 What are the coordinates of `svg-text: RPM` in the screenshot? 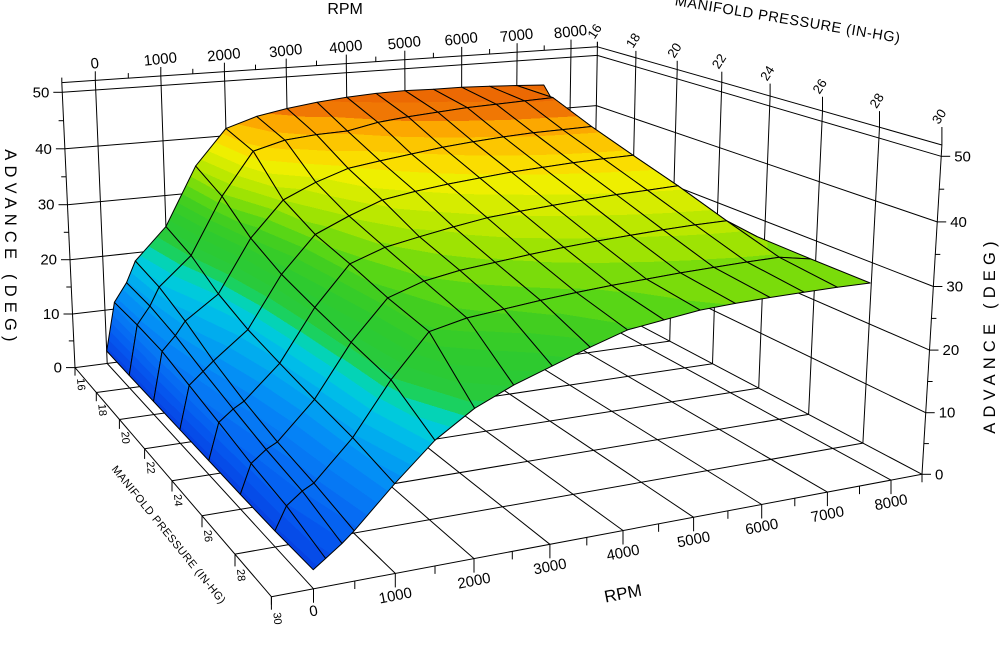 It's located at (345, 9).